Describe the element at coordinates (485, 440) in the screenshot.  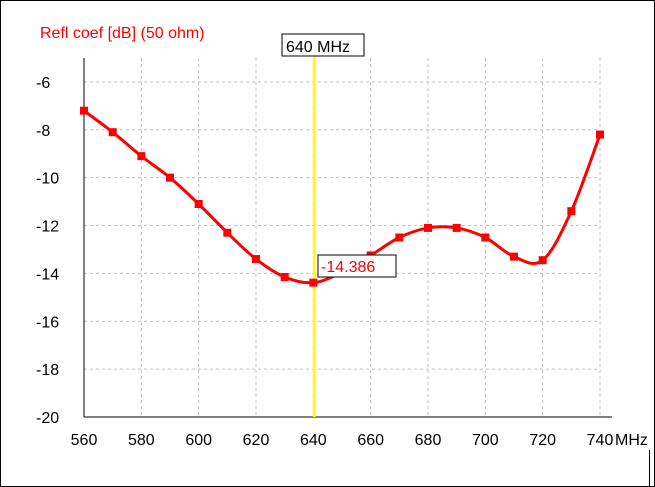
I see `x-tick-label: 700` at that location.